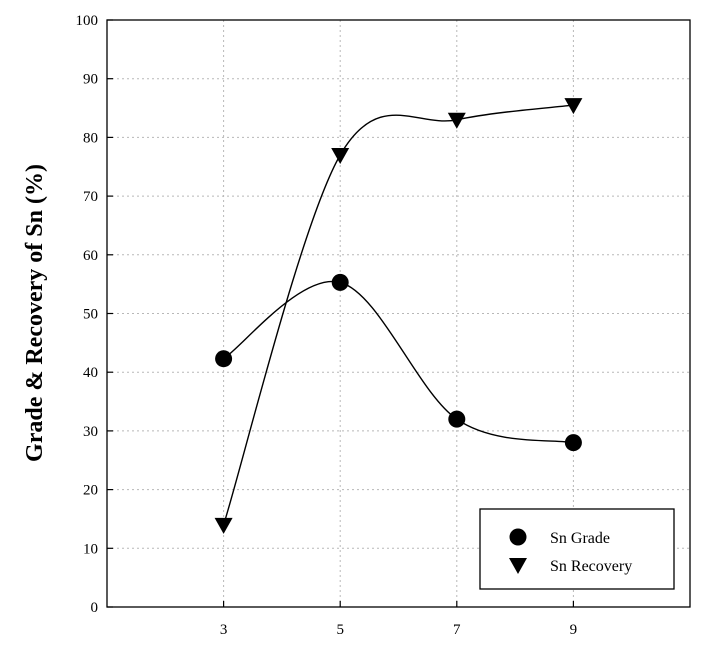  What do you see at coordinates (90, 197) in the screenshot?
I see `y-tick-label: 70` at bounding box center [90, 197].